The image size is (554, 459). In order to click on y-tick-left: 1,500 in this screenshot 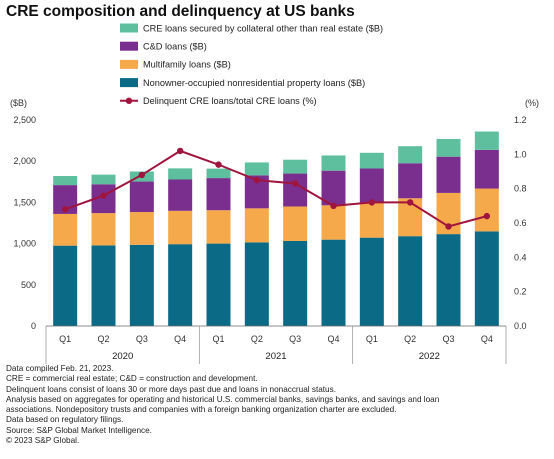, I will do `click(24, 202)`.